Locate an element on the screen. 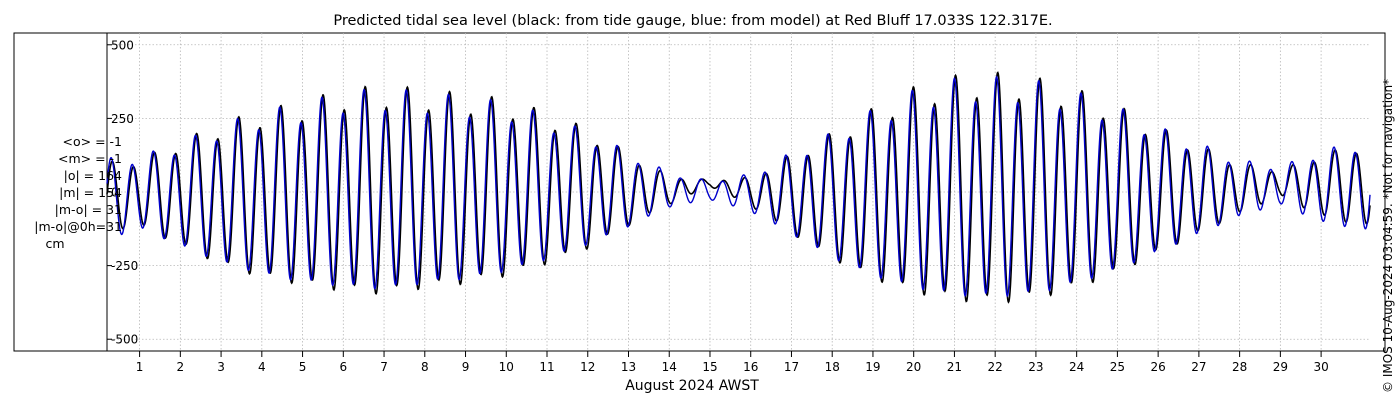  x-tick-label: 20 is located at coordinates (913, 367).